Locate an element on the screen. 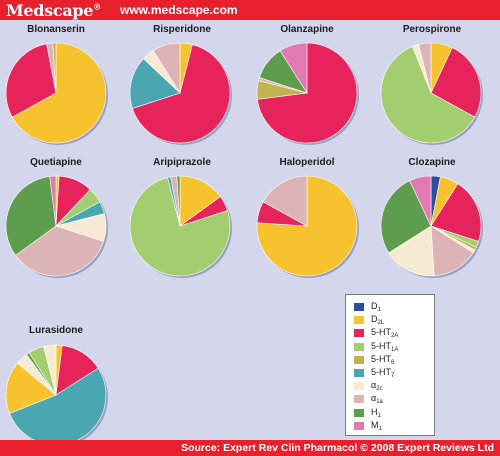 The width and height of the screenshot is (500, 456). pie-lurasidone: Lurasidone is located at coordinates (56, 382).